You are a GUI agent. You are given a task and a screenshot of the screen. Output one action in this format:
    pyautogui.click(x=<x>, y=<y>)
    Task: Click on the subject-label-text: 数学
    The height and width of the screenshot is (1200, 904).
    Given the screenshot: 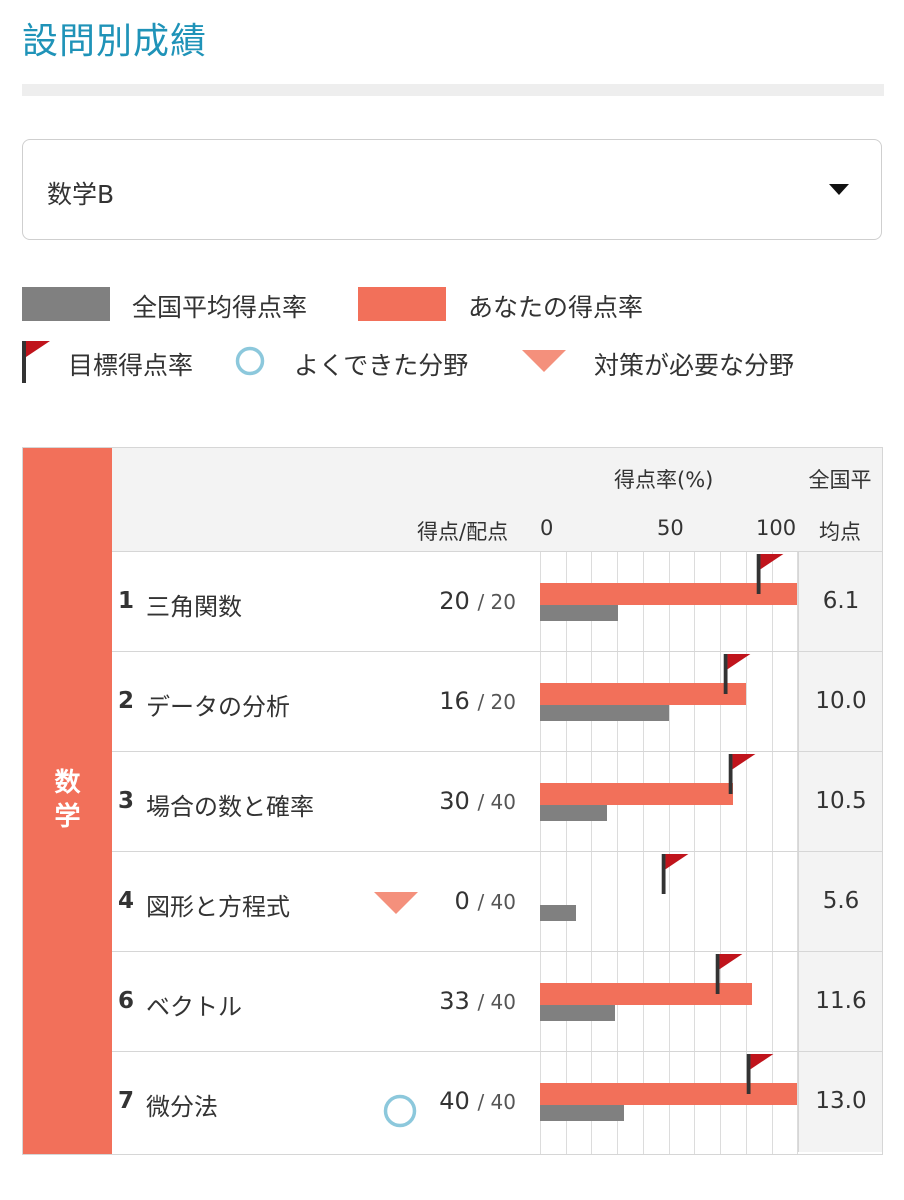 What is the action you would take?
    pyautogui.click(x=67, y=800)
    